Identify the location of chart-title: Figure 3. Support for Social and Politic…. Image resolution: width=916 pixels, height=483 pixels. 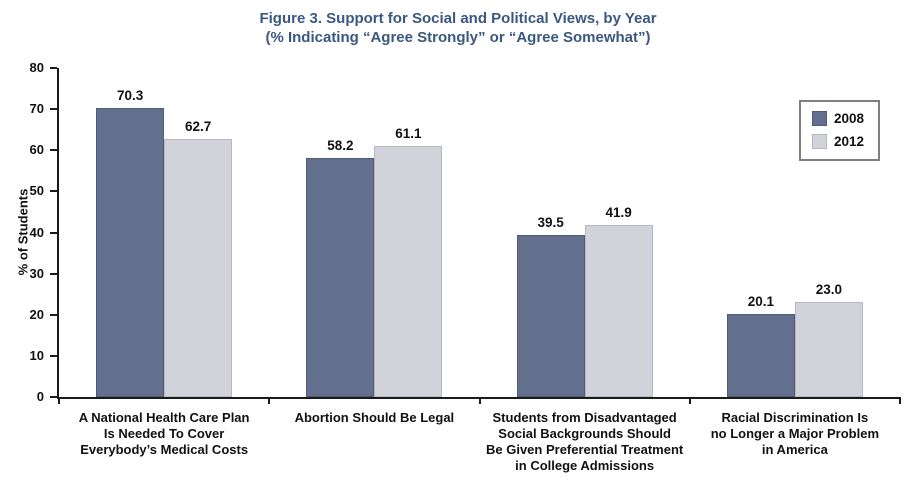
(458, 18).